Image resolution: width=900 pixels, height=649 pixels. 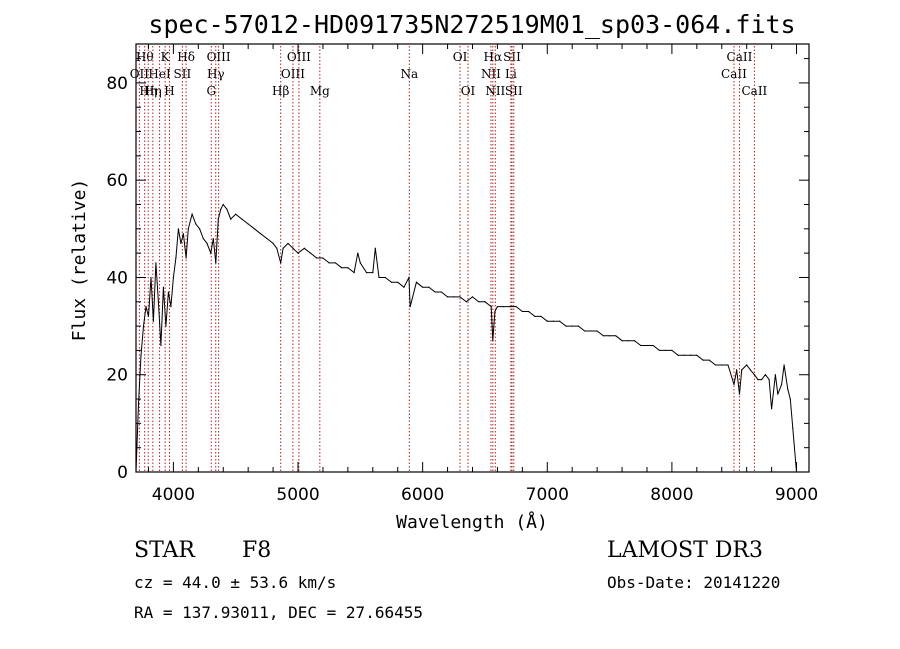 I want to click on line-label-1: Hθ, so click(x=145, y=57).